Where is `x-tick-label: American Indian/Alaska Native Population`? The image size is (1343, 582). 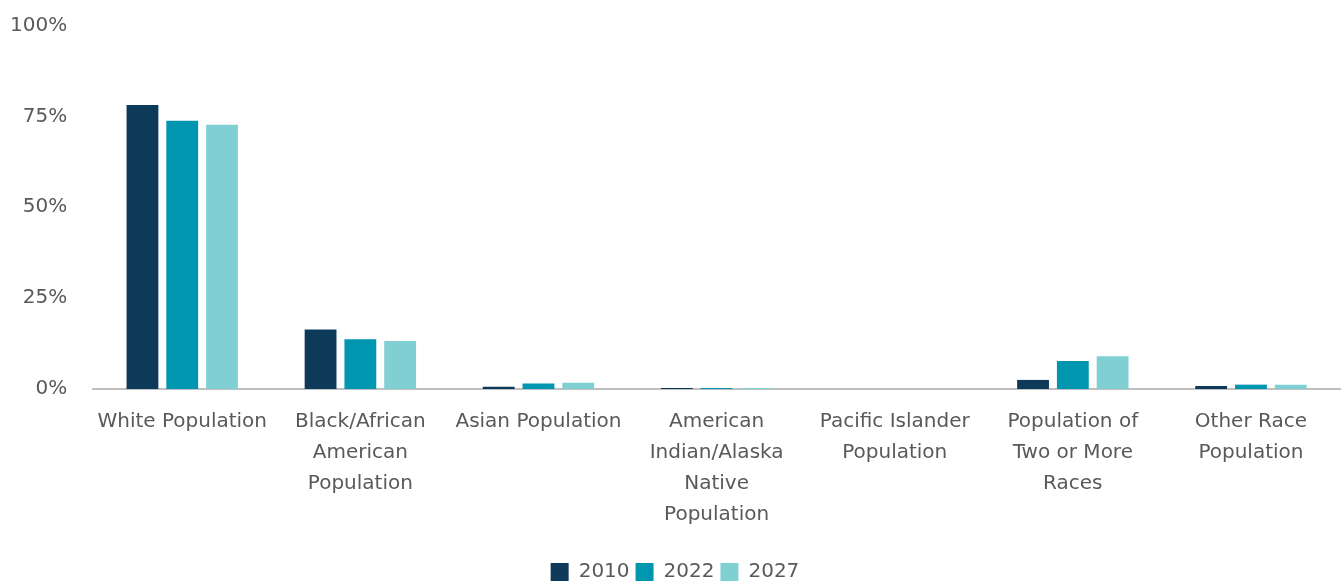 x-tick-label: American Indian/Alaska Native Population is located at coordinates (716, 466).